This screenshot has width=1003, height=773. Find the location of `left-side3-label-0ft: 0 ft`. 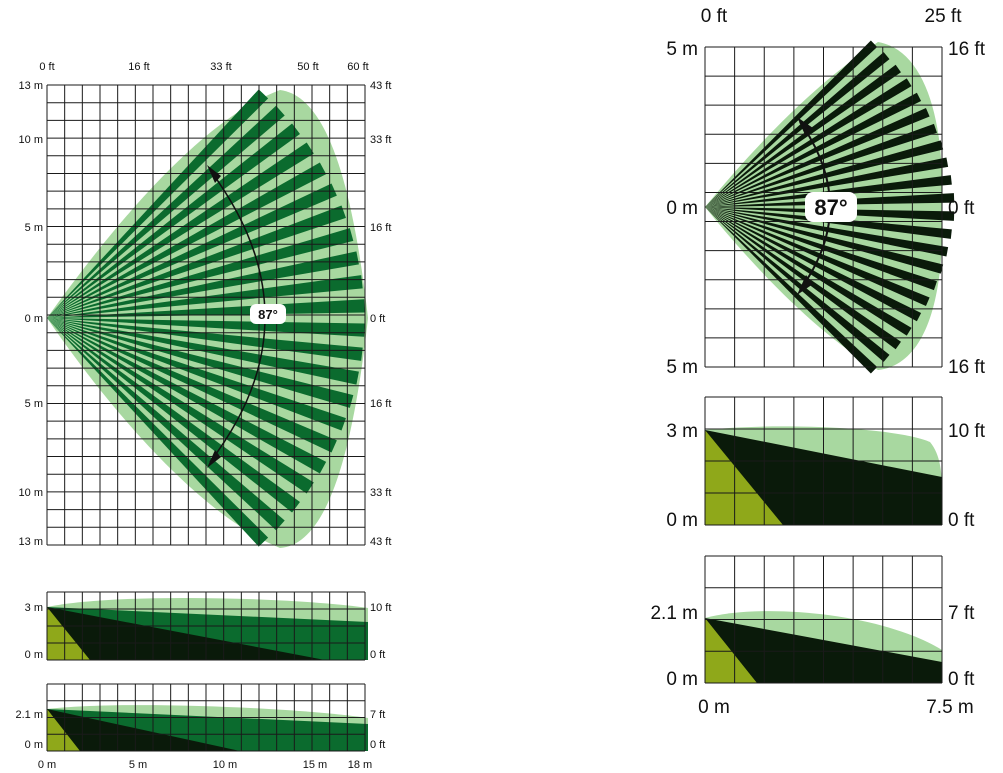

left-side3-label-0ft: 0 ft is located at coordinates (377, 655).